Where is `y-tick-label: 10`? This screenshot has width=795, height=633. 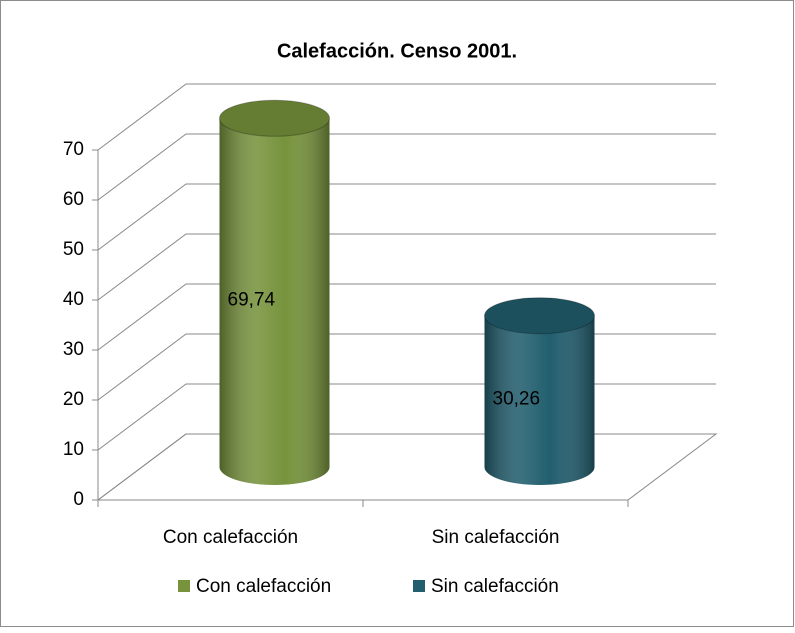
y-tick-label: 10 is located at coordinates (73, 449).